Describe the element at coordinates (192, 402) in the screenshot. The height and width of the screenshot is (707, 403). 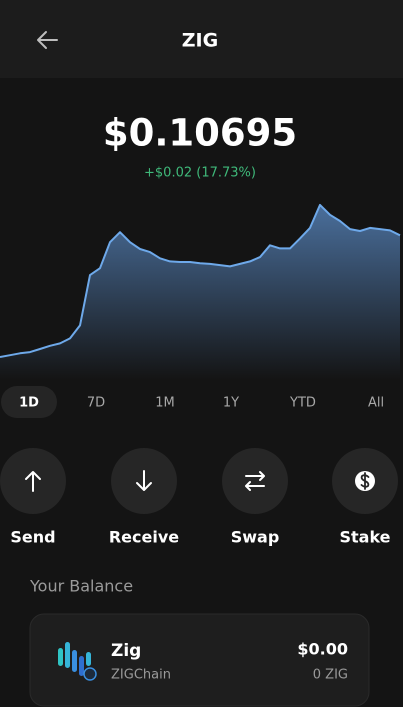
I see `range-tabs: 1D 7D 1M 1Y YTD All` at that location.